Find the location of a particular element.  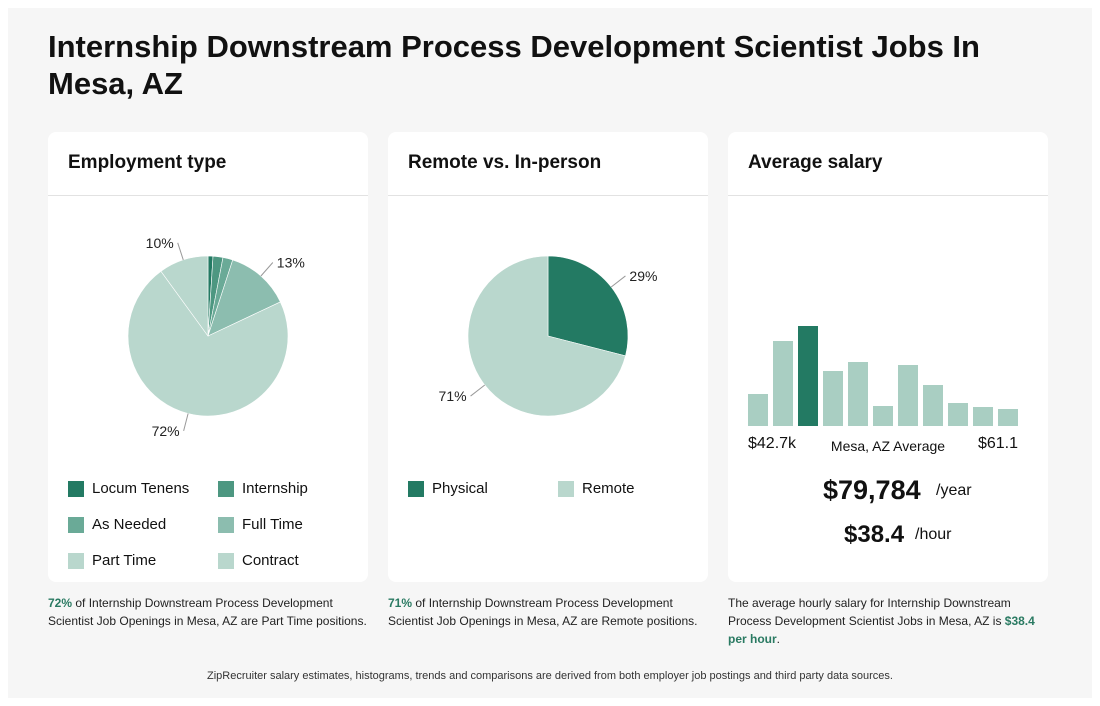

employment-type-heading: Employment type is located at coordinates (208, 164).